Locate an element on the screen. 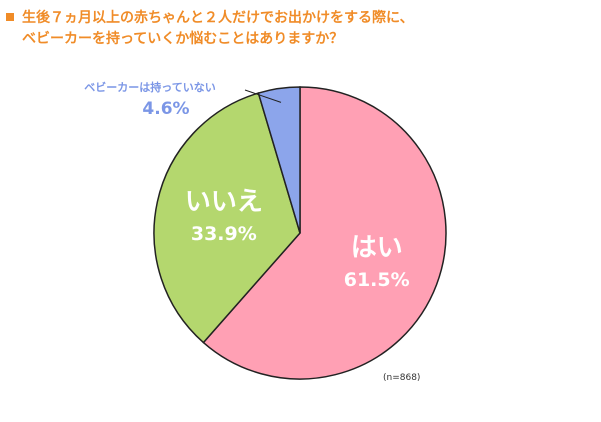 The width and height of the screenshot is (601, 422). label-yes-value: 61.5% is located at coordinates (377, 280).